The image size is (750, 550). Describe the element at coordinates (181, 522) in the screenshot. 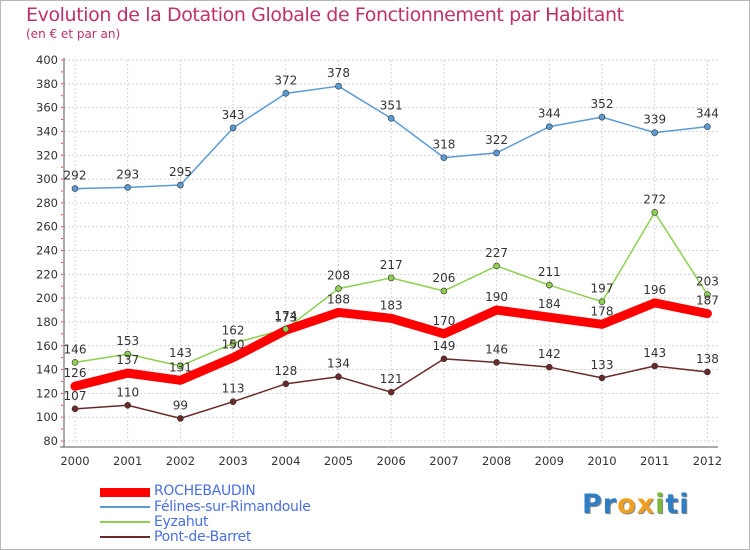

I see `legend-label: Eyzahut` at that location.